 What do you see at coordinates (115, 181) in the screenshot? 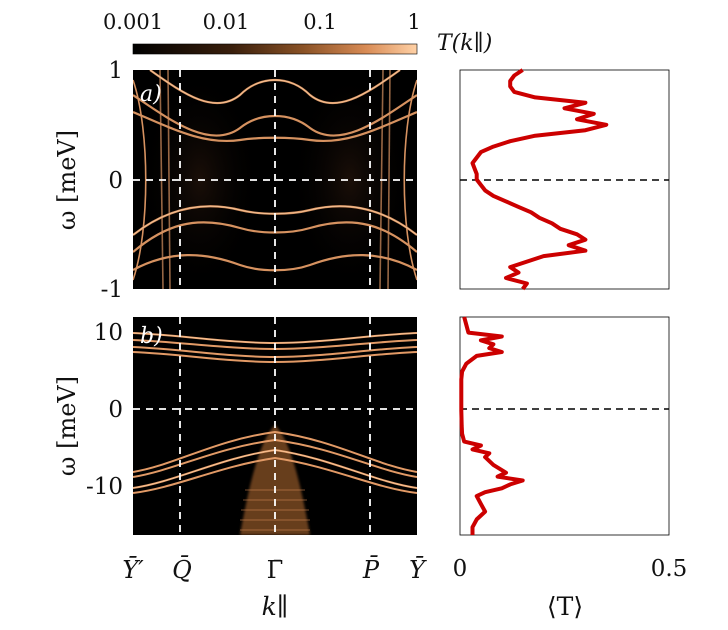
I see `y-tick-a-mid: 0` at bounding box center [115, 181].